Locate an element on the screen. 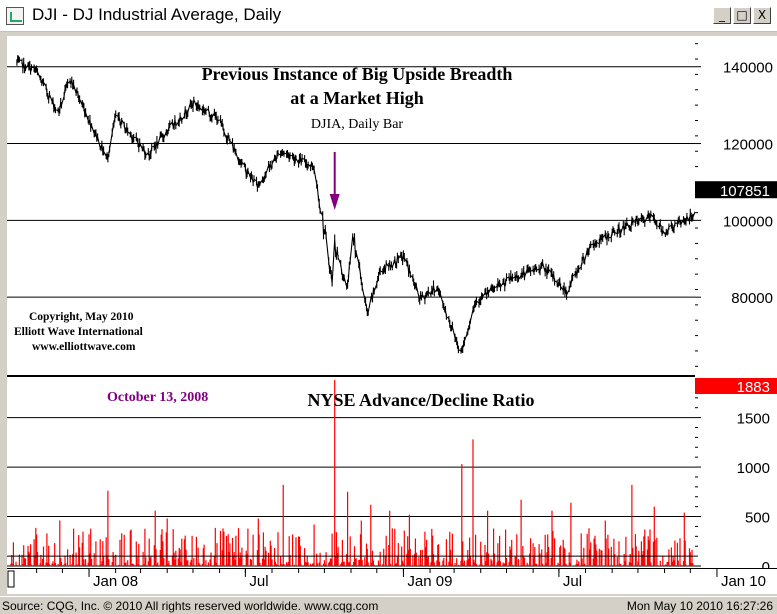 Image resolution: width=777 pixels, height=614 pixels. copyright-line: Elliott Wave International is located at coordinates (78, 332).